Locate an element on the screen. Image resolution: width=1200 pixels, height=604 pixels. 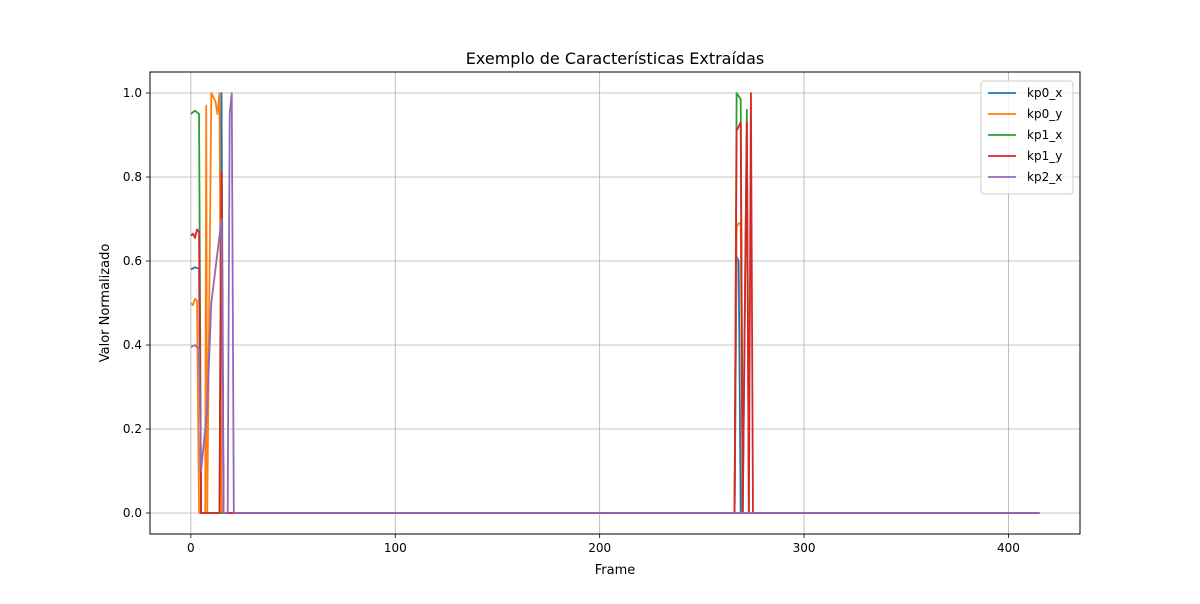
legend-label: kp0_x is located at coordinates (1044, 93).